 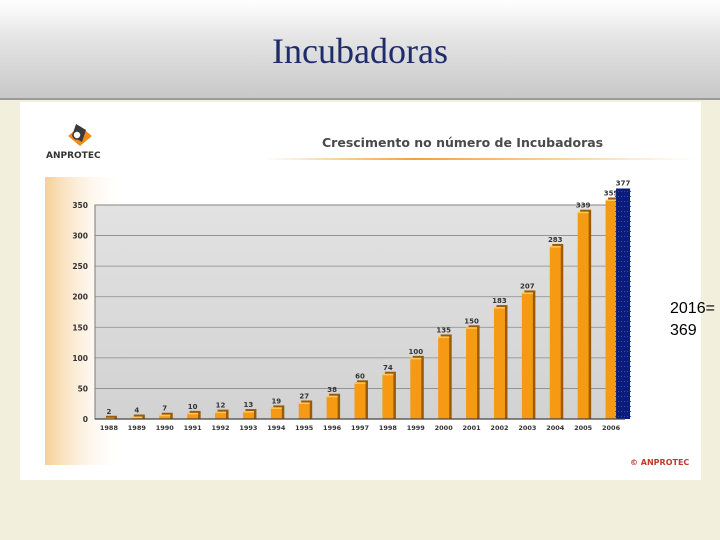 I want to click on x-tick-label: 1997, so click(x=360, y=428).